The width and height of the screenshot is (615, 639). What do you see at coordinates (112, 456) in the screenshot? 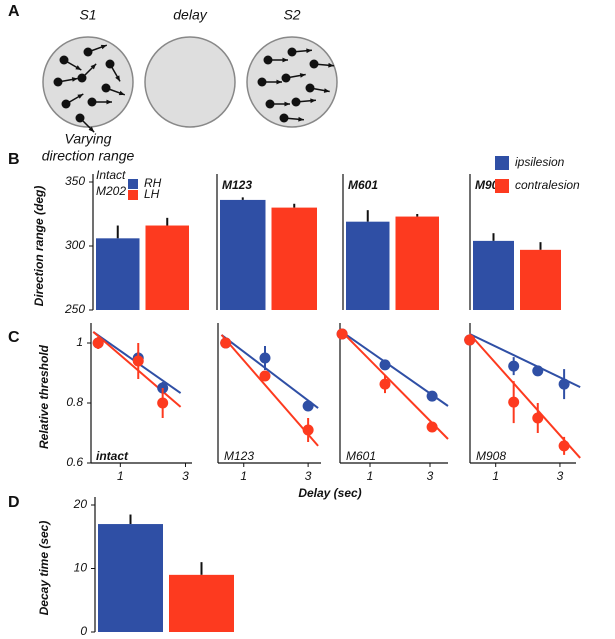
I see `annotation: intact` at bounding box center [112, 456].